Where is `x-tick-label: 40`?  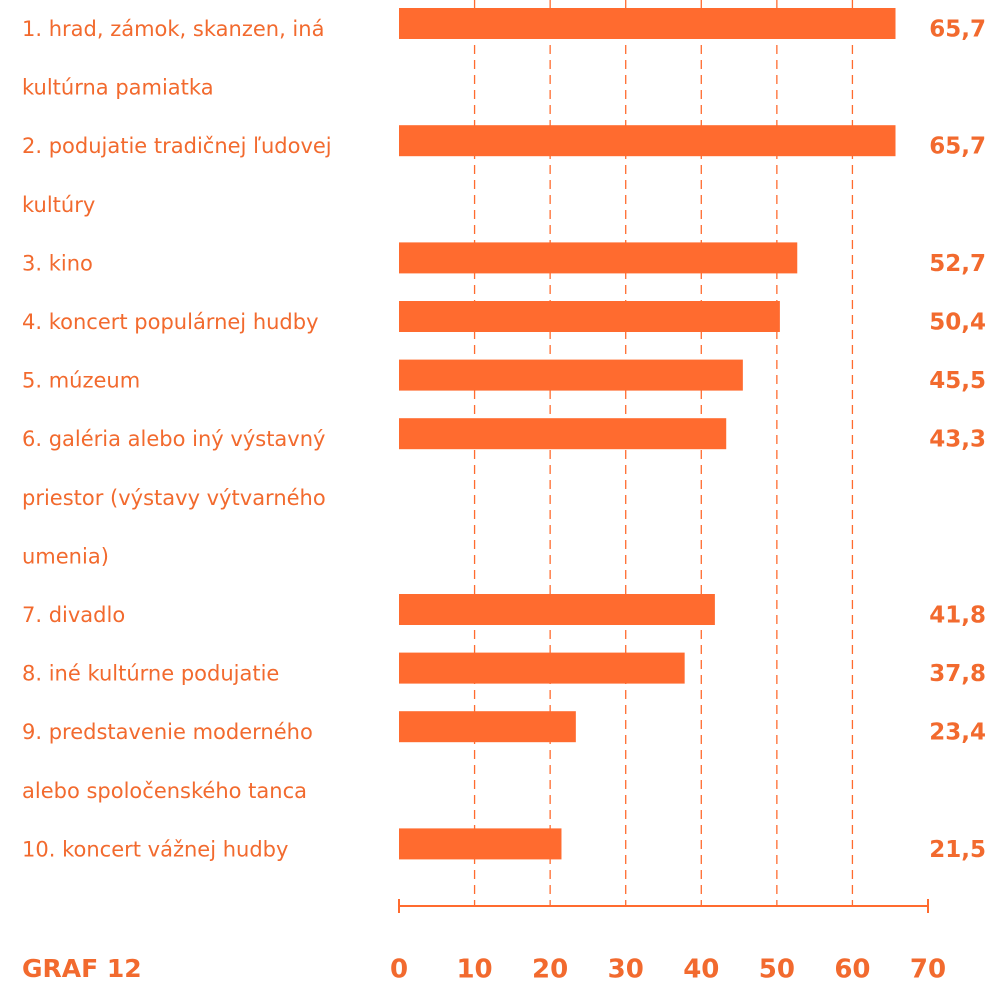
x-tick-label: 40 is located at coordinates (701, 968).